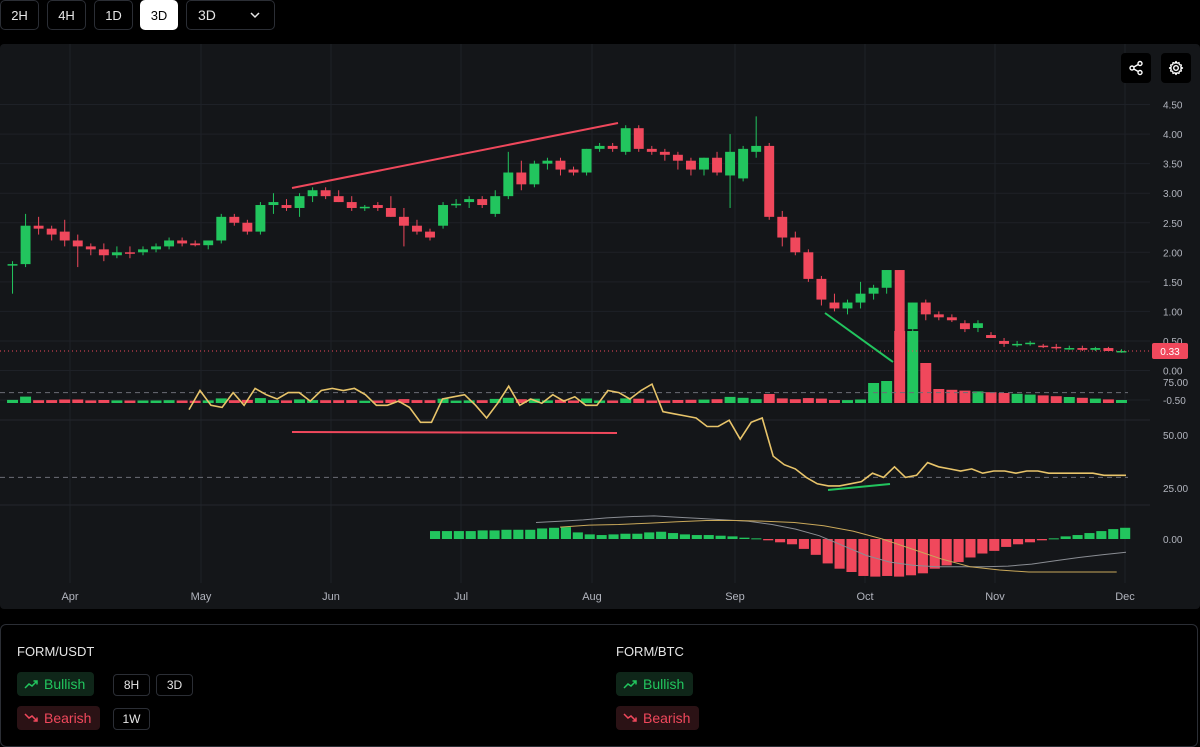  Describe the element at coordinates (1173, 312) in the screenshot. I see `price-tick-label: 1.00` at that location.